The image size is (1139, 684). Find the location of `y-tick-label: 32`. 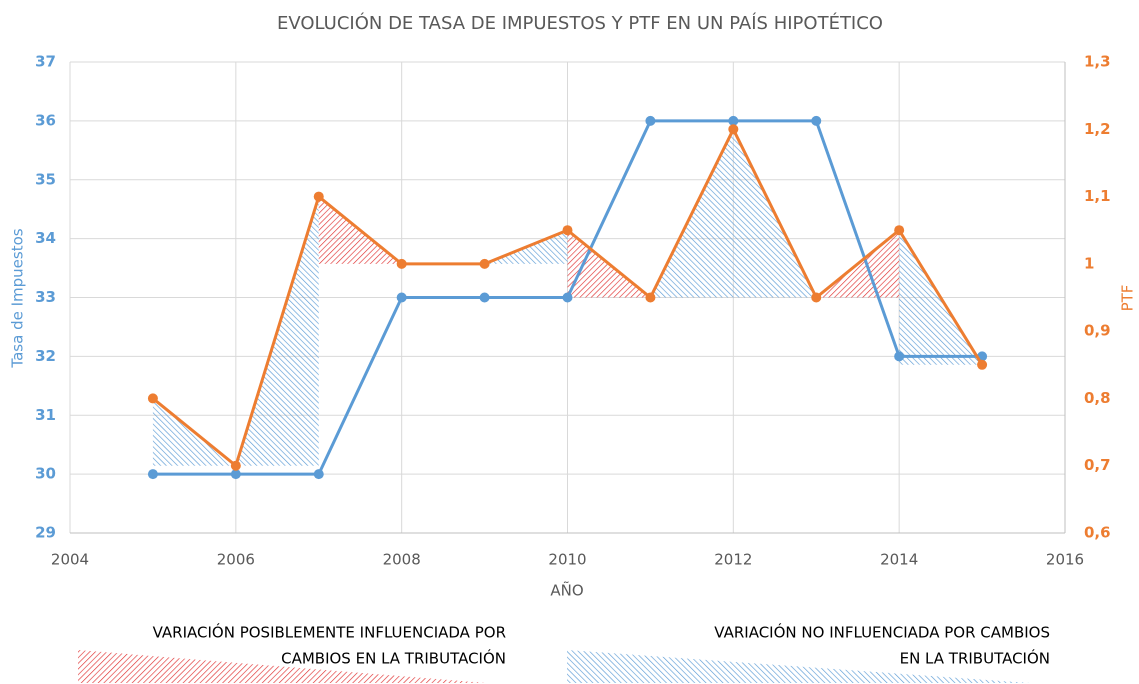

y-tick-label: 32 is located at coordinates (45, 356).